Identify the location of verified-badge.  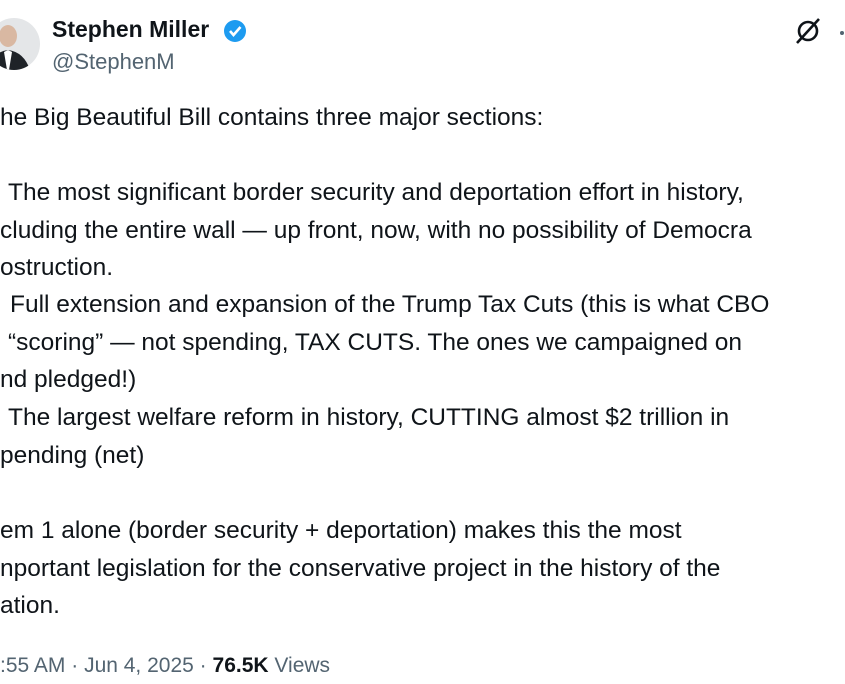
(235, 31).